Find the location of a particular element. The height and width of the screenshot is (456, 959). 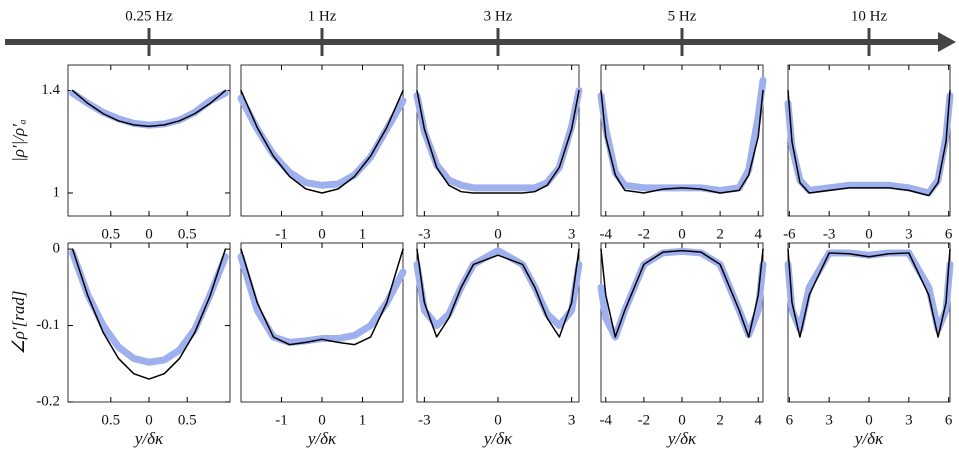

y-axis-label: |ρ′|/ρ′ₐ is located at coordinates (18, 140).